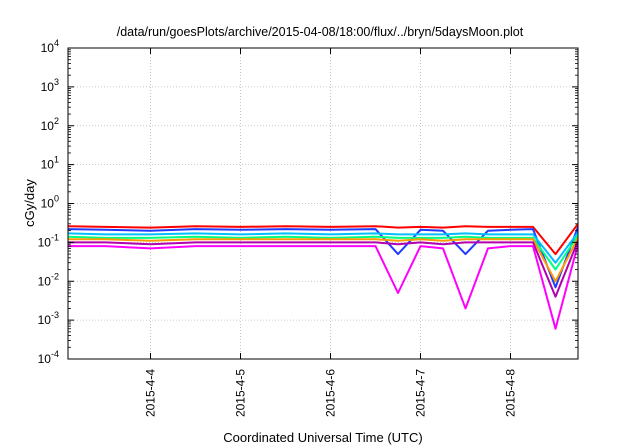 This screenshot has width=640, height=448. What do you see at coordinates (50, 202) in the screenshot?
I see `y-tick-label: 10⁰` at bounding box center [50, 202].